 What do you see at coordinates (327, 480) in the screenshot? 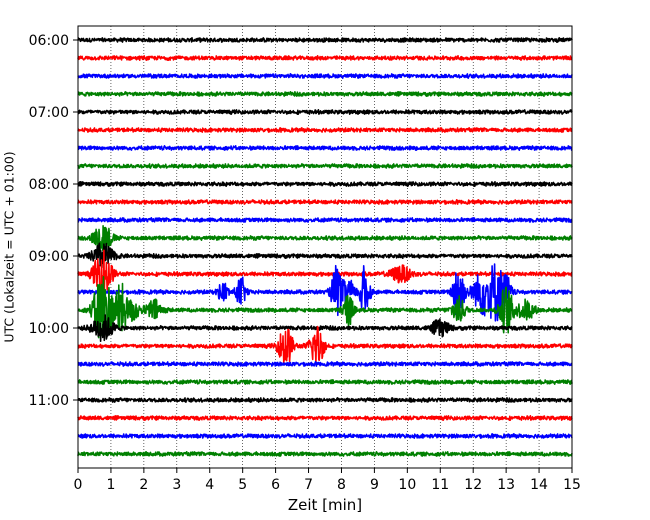
I see `x-axis: 0 1 2 3 4 5 6 7 8 9 10 11 12 13 14 15` at bounding box center [327, 480].